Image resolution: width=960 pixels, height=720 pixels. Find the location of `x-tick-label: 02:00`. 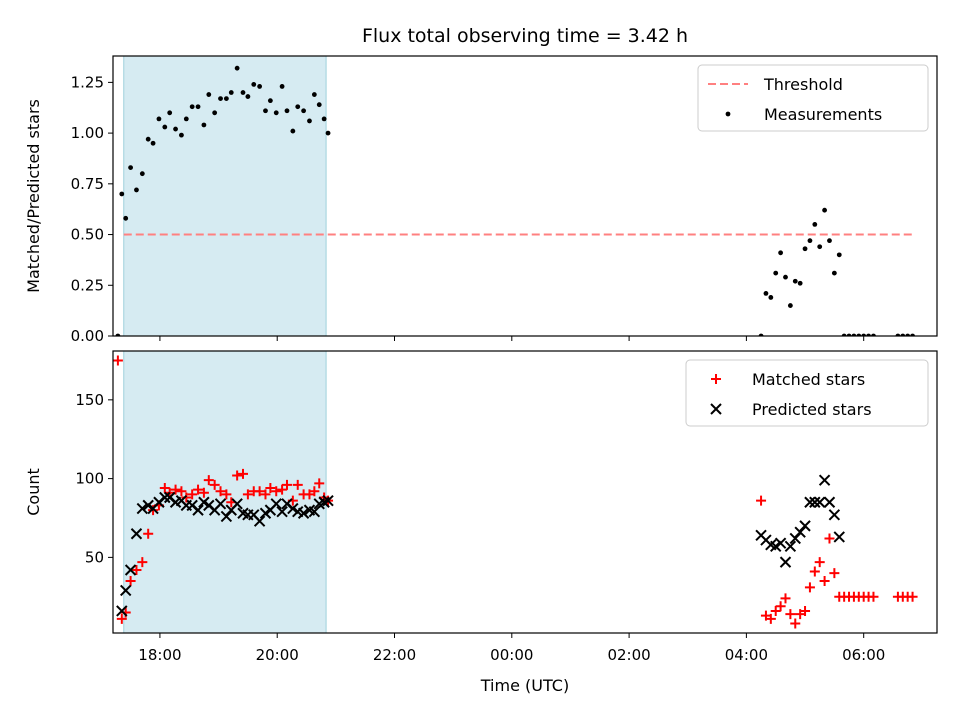

x-tick-label: 02:00 is located at coordinates (628, 655).